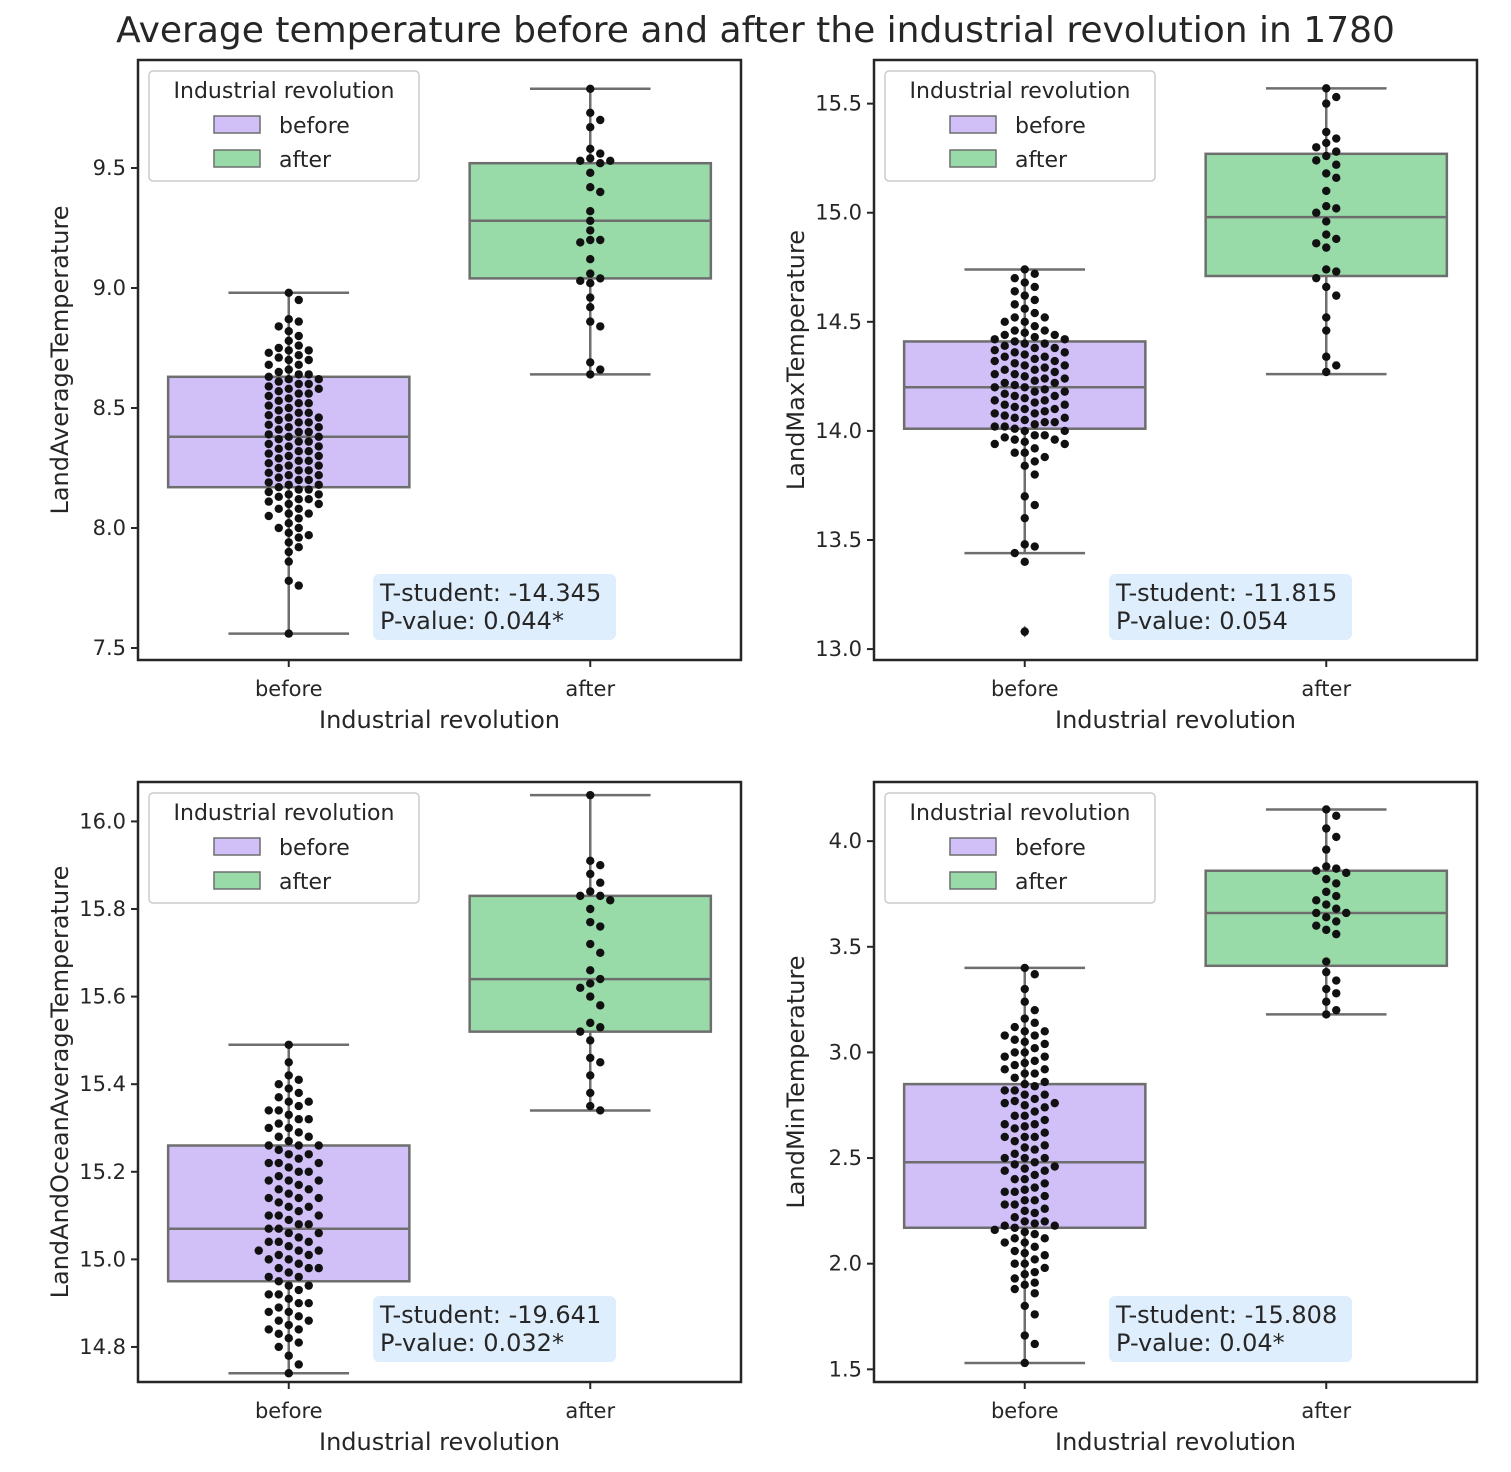  Describe the element at coordinates (490, 1315) in the screenshot. I see `t-student-label: T-student: -19.641` at that location.